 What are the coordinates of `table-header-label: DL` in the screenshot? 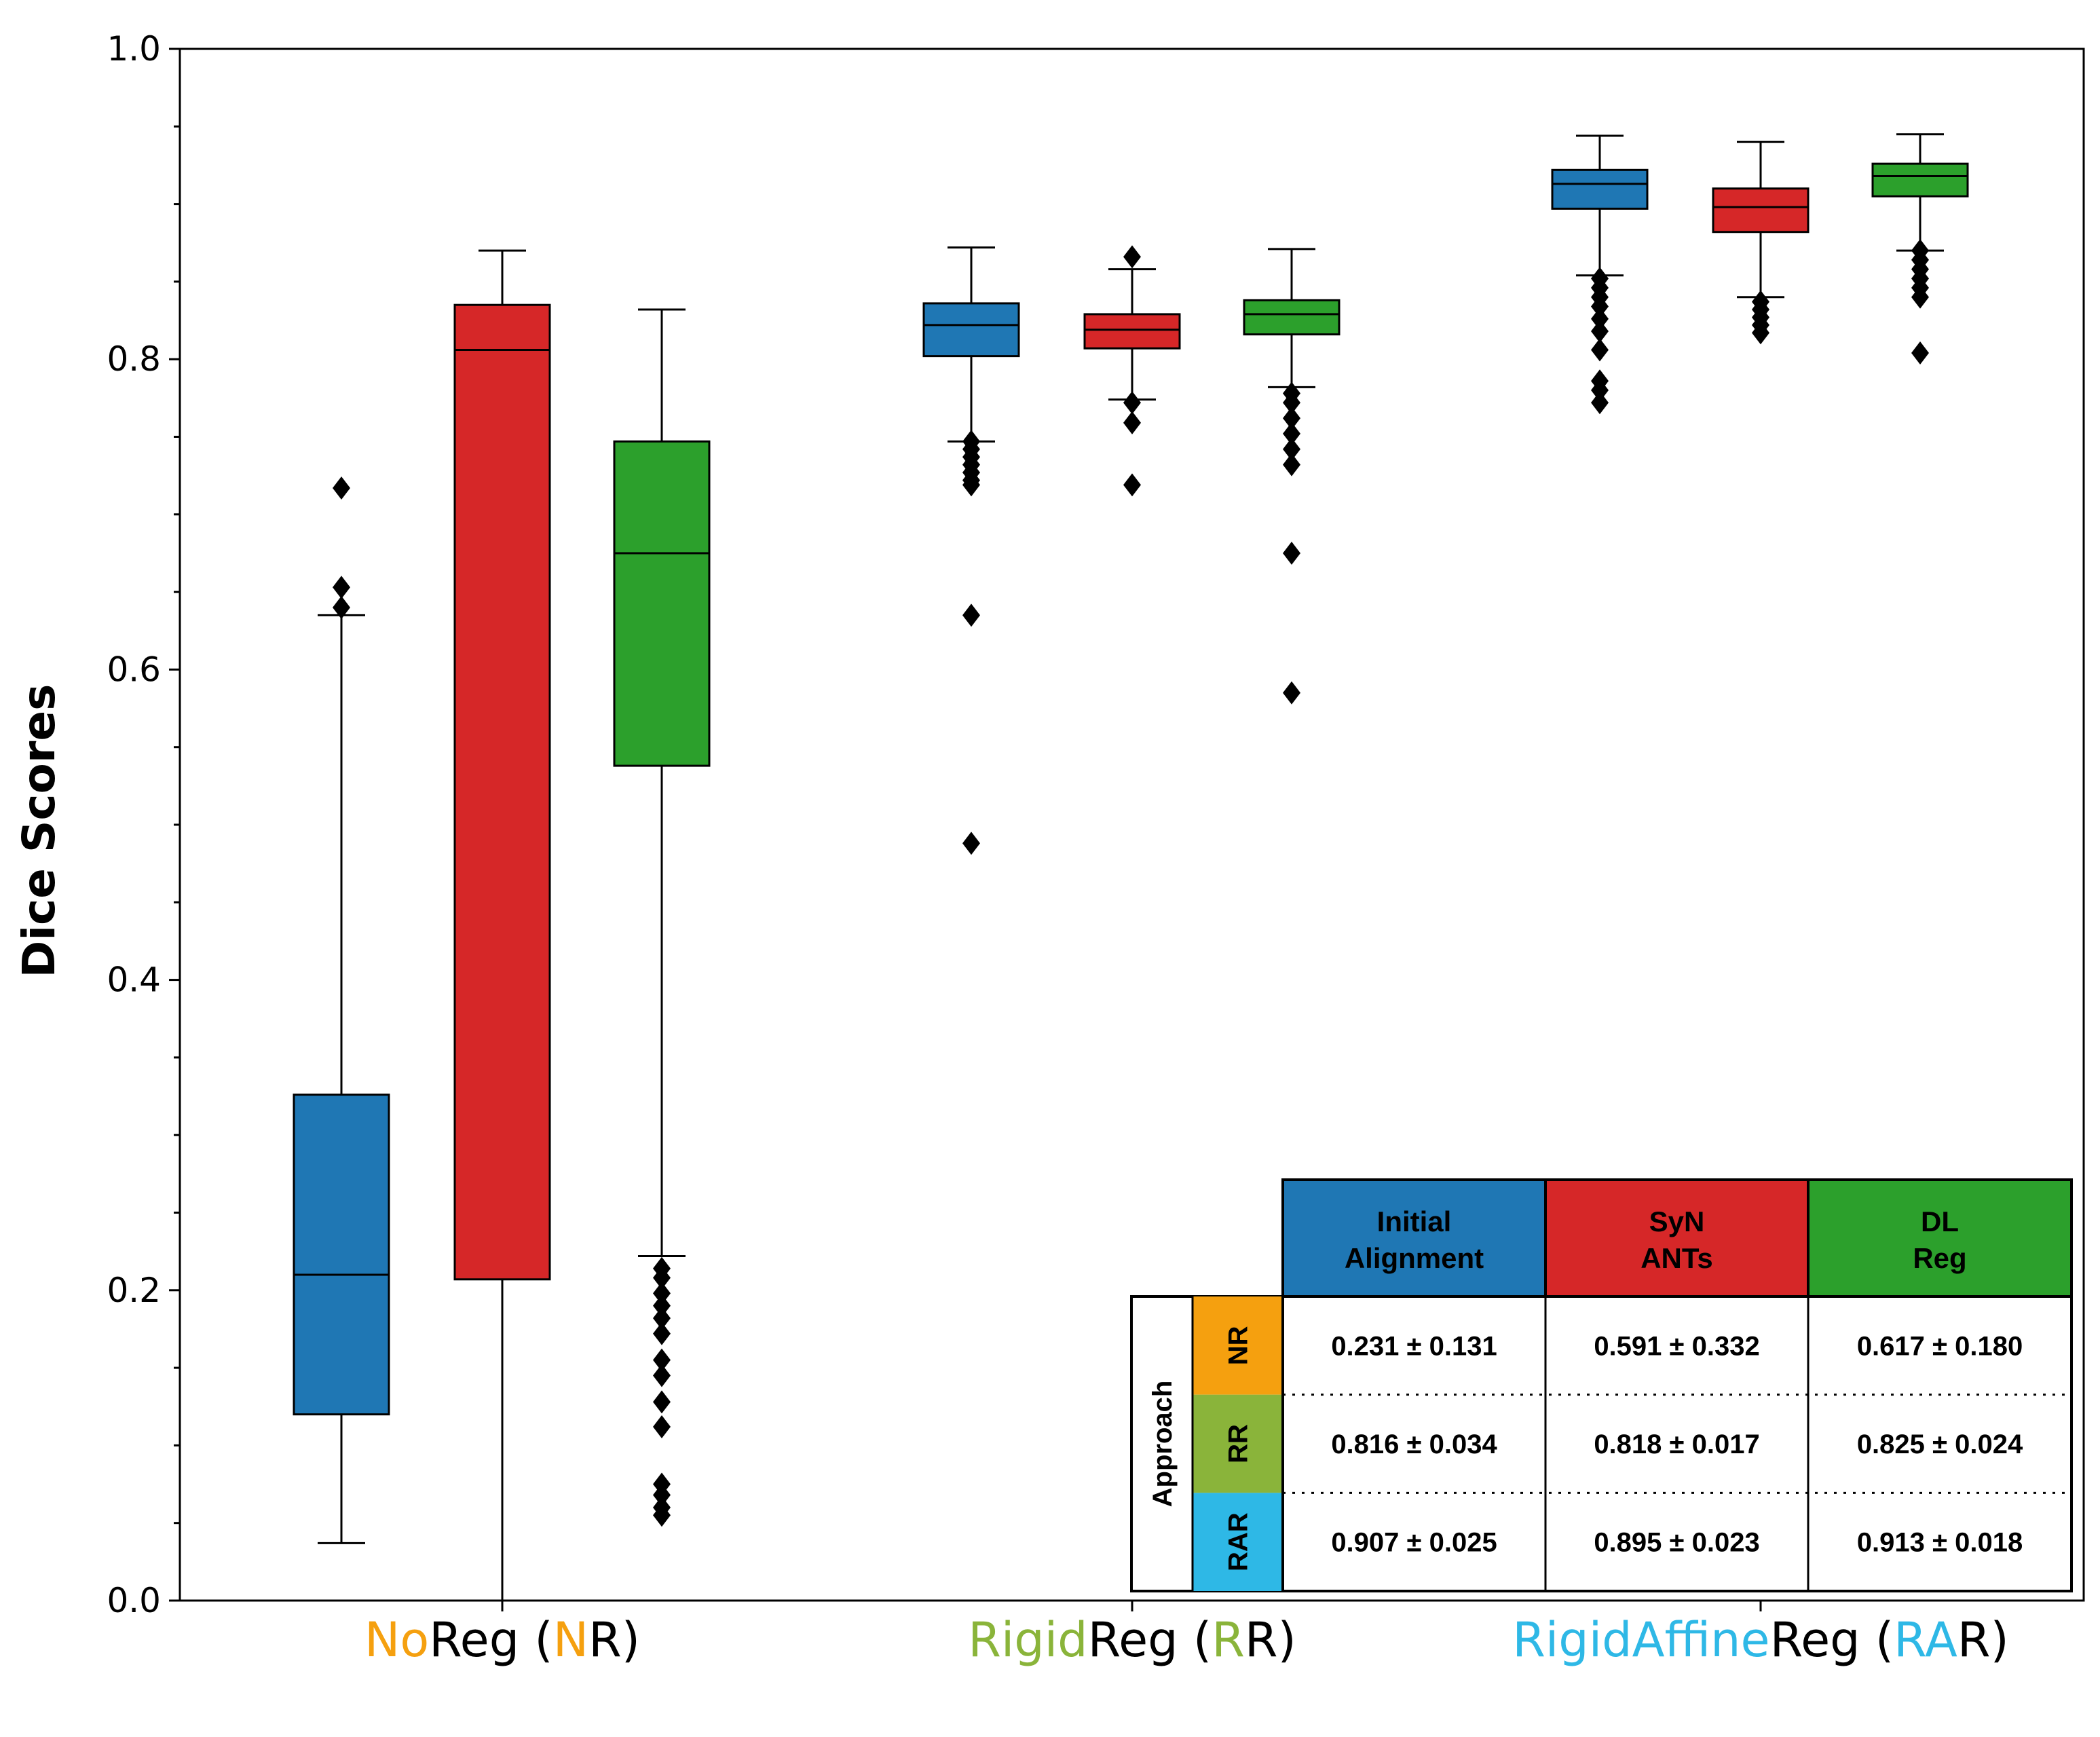 It's located at (1940, 1221).